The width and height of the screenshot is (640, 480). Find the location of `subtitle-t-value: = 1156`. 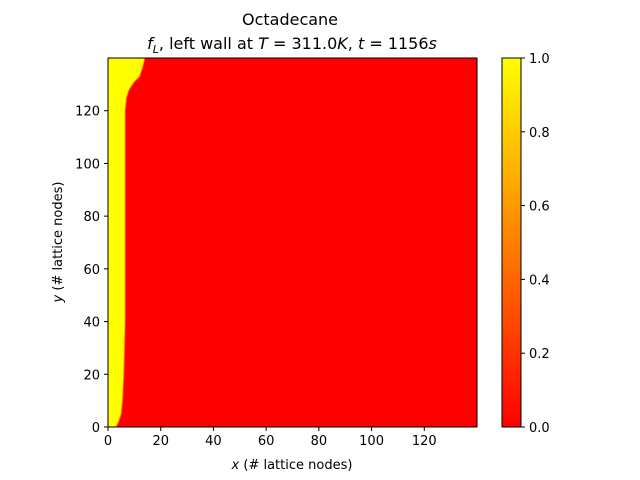

subtitle-t-value: = 1156 is located at coordinates (396, 43).